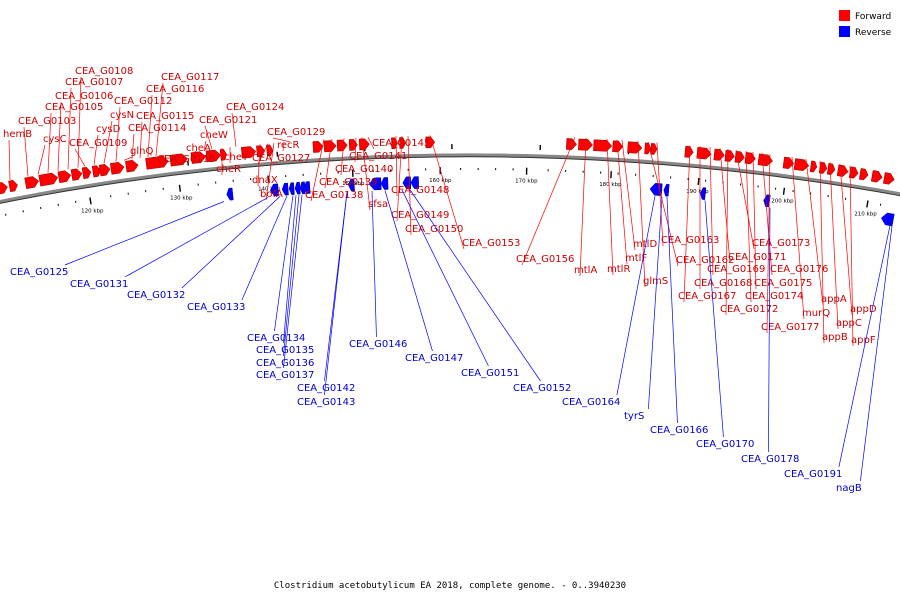 The image size is (900, 600). What do you see at coordinates (725, 444) in the screenshot?
I see `reverse-gene-label: CEA_G0170` at bounding box center [725, 444].